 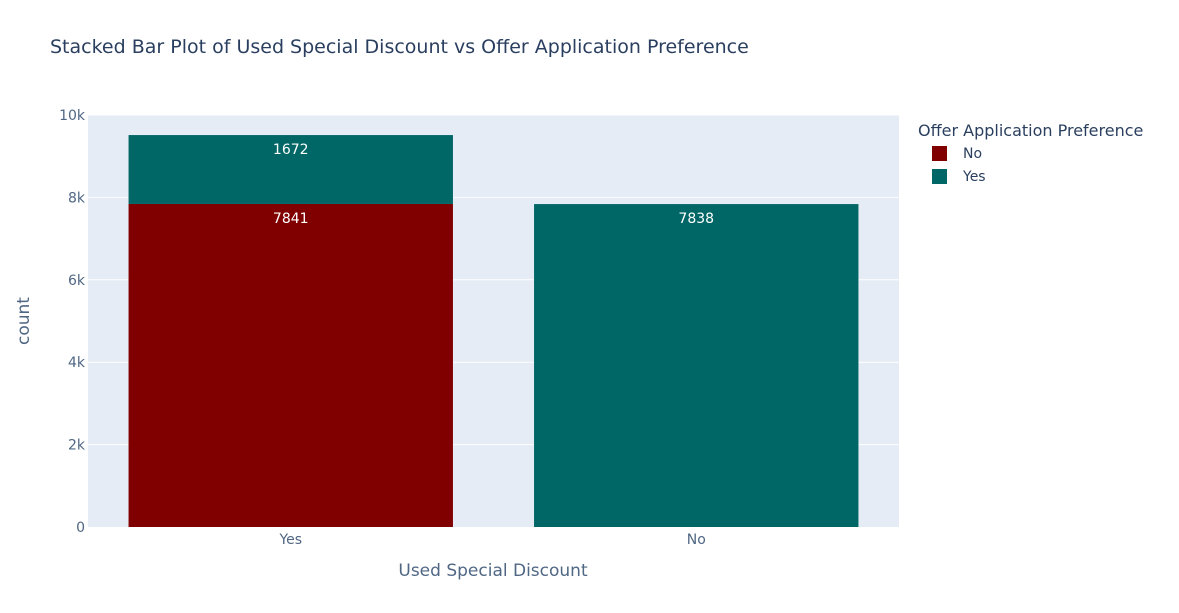 I want to click on y-tick-label: 0, so click(x=80, y=528).